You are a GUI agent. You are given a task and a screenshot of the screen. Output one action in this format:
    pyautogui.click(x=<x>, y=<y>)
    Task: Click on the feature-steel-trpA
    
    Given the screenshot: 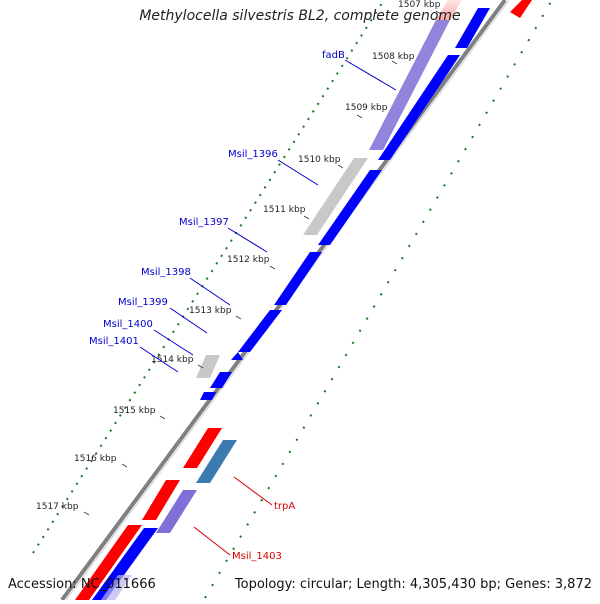 What is the action you would take?
    pyautogui.click(x=216, y=461)
    